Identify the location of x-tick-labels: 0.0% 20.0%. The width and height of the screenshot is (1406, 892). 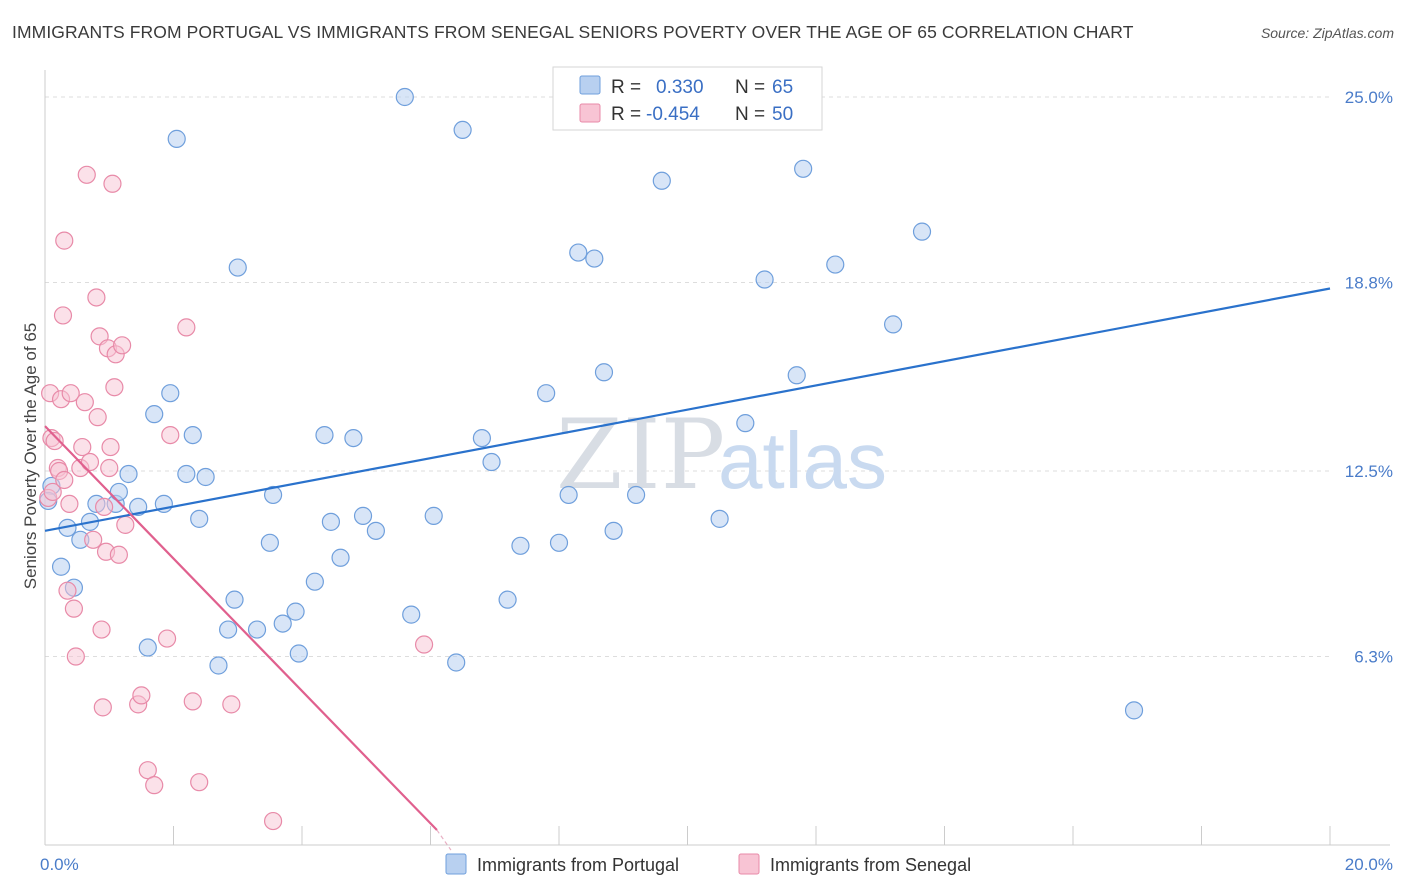
(716, 864).